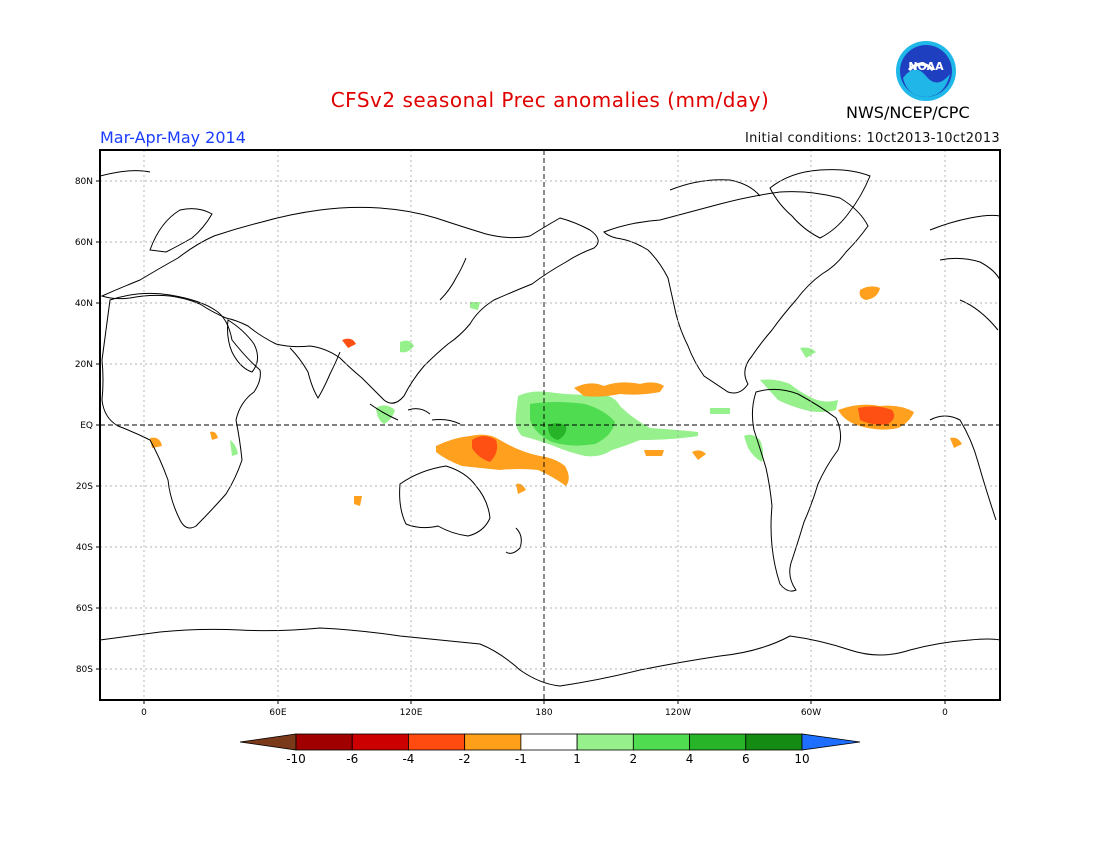 Image resolution: width=1100 pixels, height=850 pixels. What do you see at coordinates (268, 742) in the screenshot?
I see `colorbar-arrow-low` at bounding box center [268, 742].